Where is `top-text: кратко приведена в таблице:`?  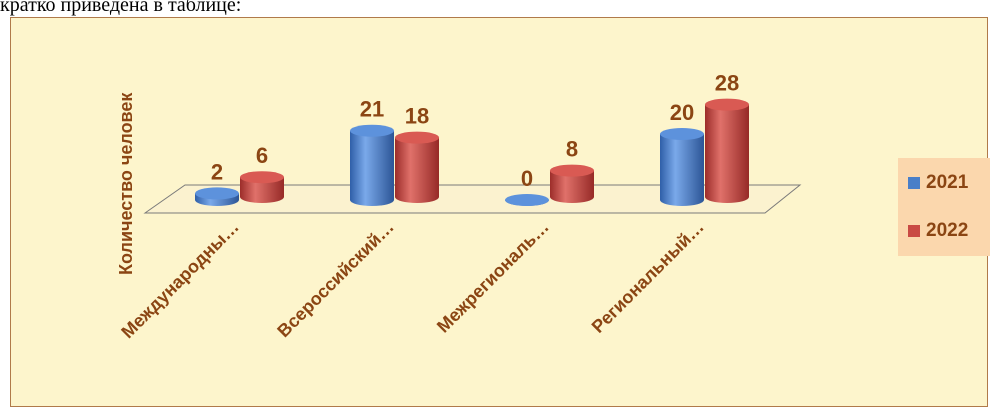
top-text: кратко приведена в таблице: is located at coordinates (121, 8).